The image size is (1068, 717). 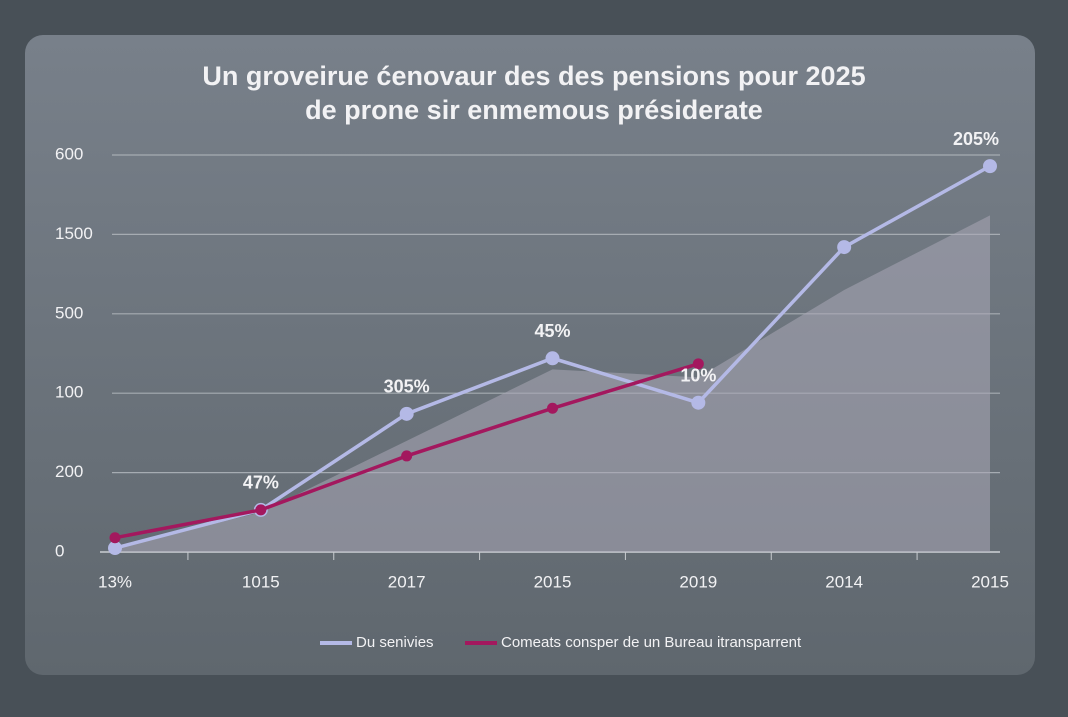 What do you see at coordinates (261, 581) in the screenshot?
I see `x-tick-label: 1015` at bounding box center [261, 581].